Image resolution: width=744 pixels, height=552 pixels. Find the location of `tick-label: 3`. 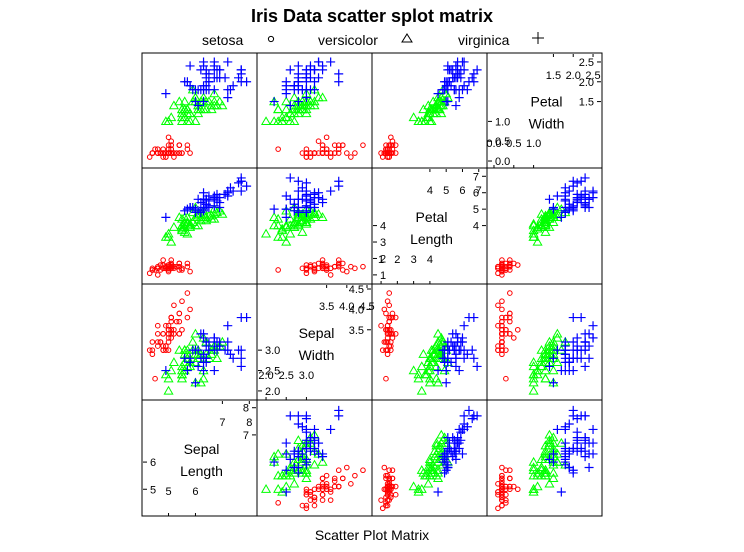

tick-label: 3 is located at coordinates (383, 243).